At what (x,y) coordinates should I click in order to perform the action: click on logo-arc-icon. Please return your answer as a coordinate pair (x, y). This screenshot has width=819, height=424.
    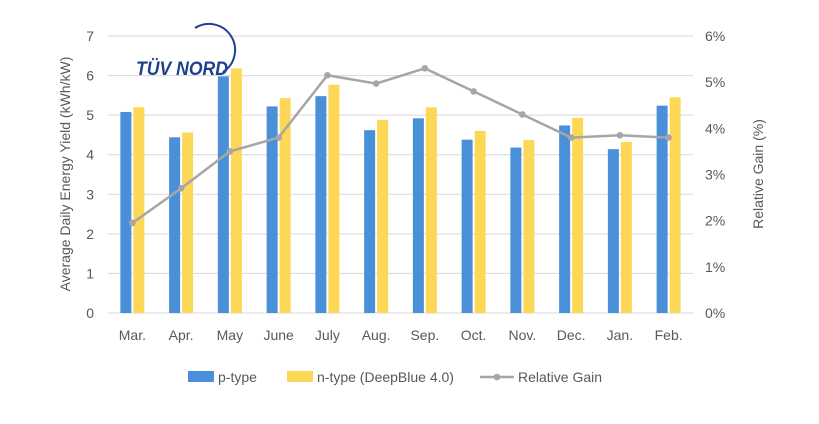
    Looking at the image, I should click on (215, 47).